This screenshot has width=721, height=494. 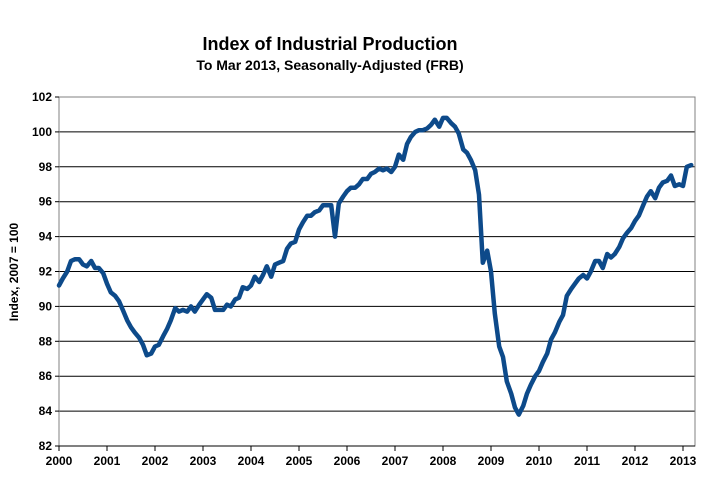 What do you see at coordinates (635, 461) in the screenshot?
I see `x-tick-label: 2012` at bounding box center [635, 461].